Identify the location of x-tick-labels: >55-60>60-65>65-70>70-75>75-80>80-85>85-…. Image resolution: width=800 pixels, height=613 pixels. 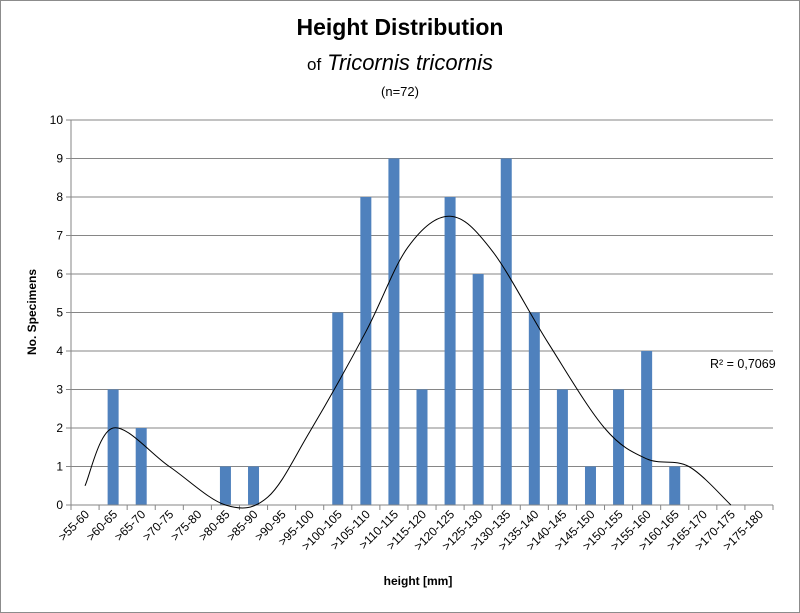
(411, 530).